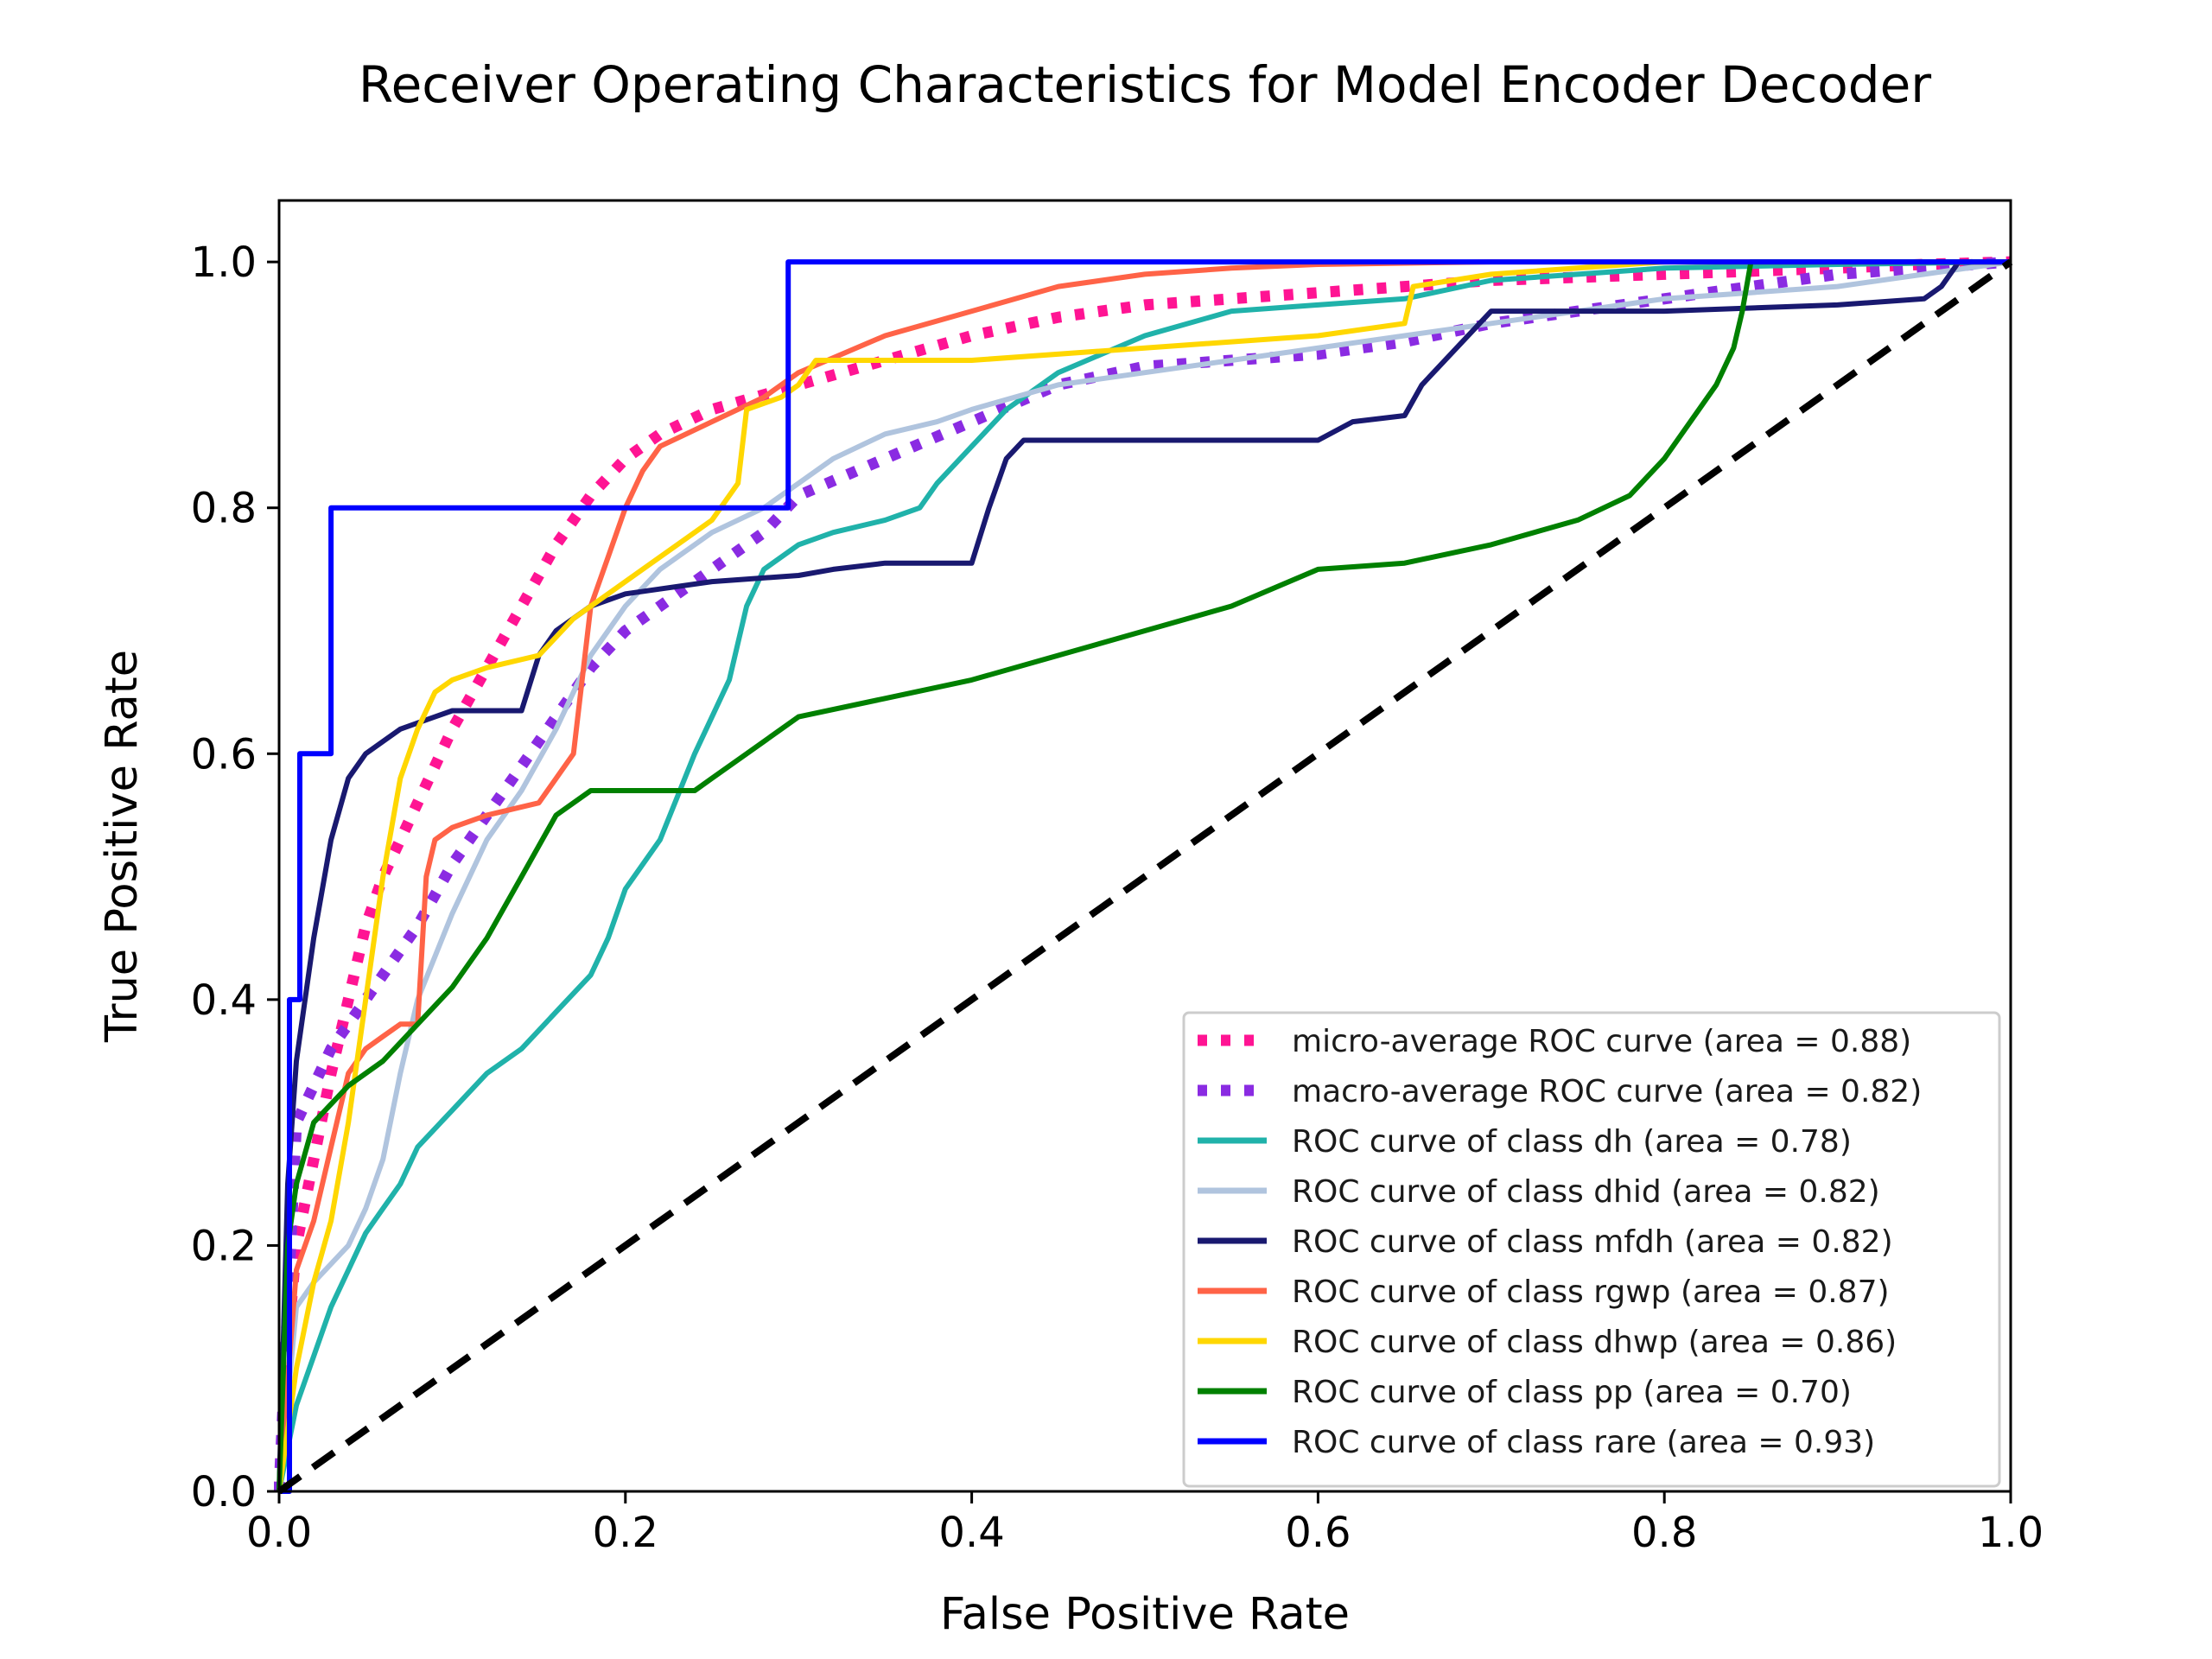 Image resolution: width=2212 pixels, height=1659 pixels. I want to click on legend-label: ROC curve of class rgwp (area = 0.87), so click(1591, 1292).